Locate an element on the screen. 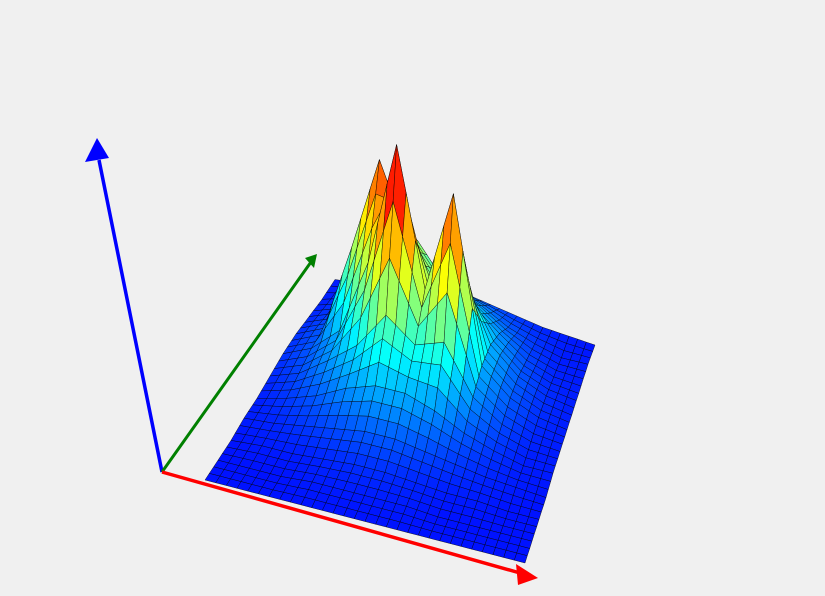 Image resolution: width=825 pixels, height=596 pixels. x-axis-arrow is located at coordinates (527, 574).